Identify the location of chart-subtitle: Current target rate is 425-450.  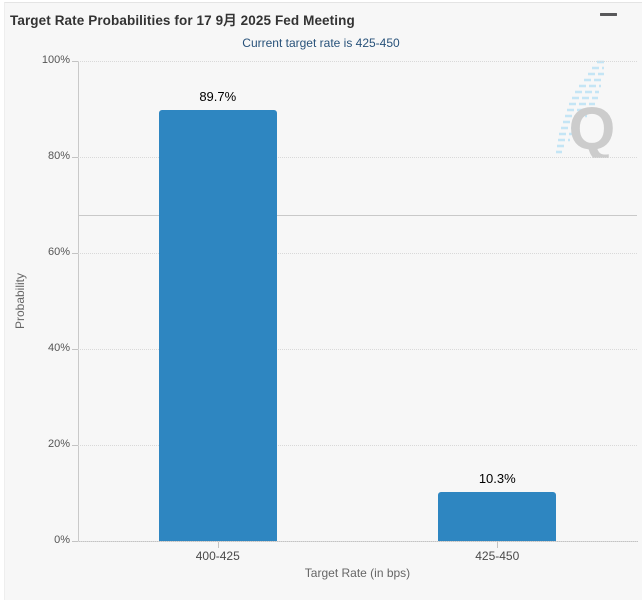
(321, 43).